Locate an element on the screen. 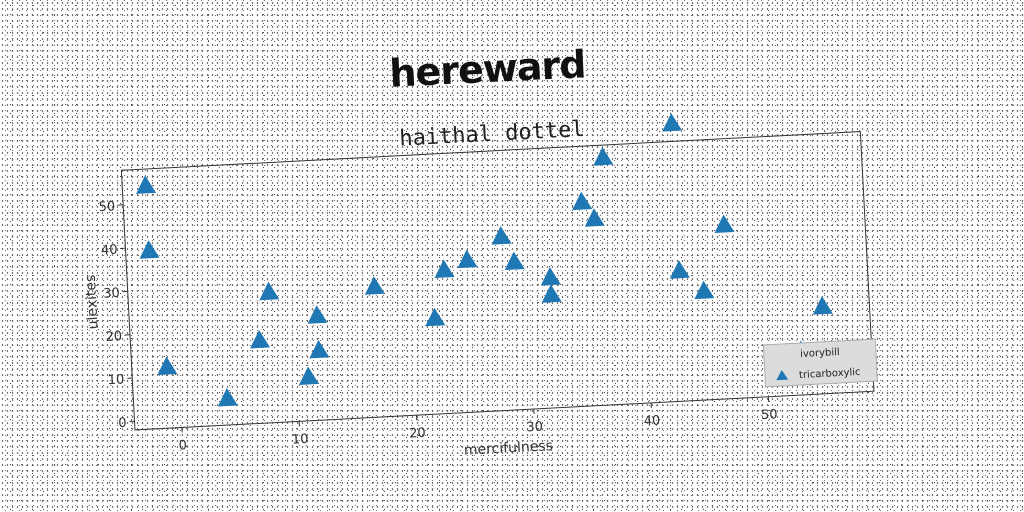 This screenshot has height=512, width=1024. legend-title: ivorybill is located at coordinates (820, 353).